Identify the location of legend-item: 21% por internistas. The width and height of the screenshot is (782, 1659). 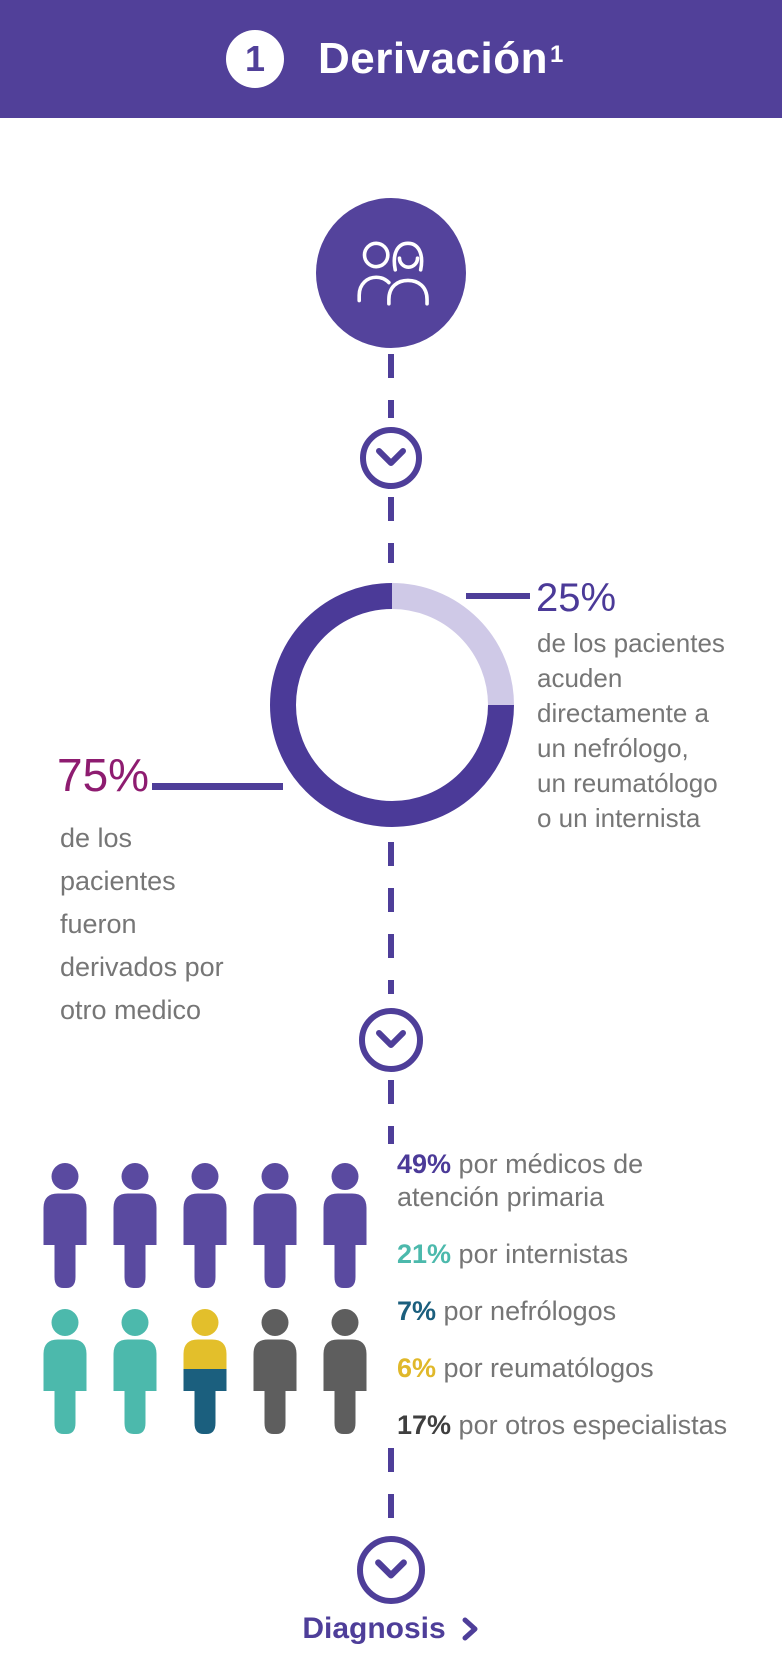
(567, 1254).